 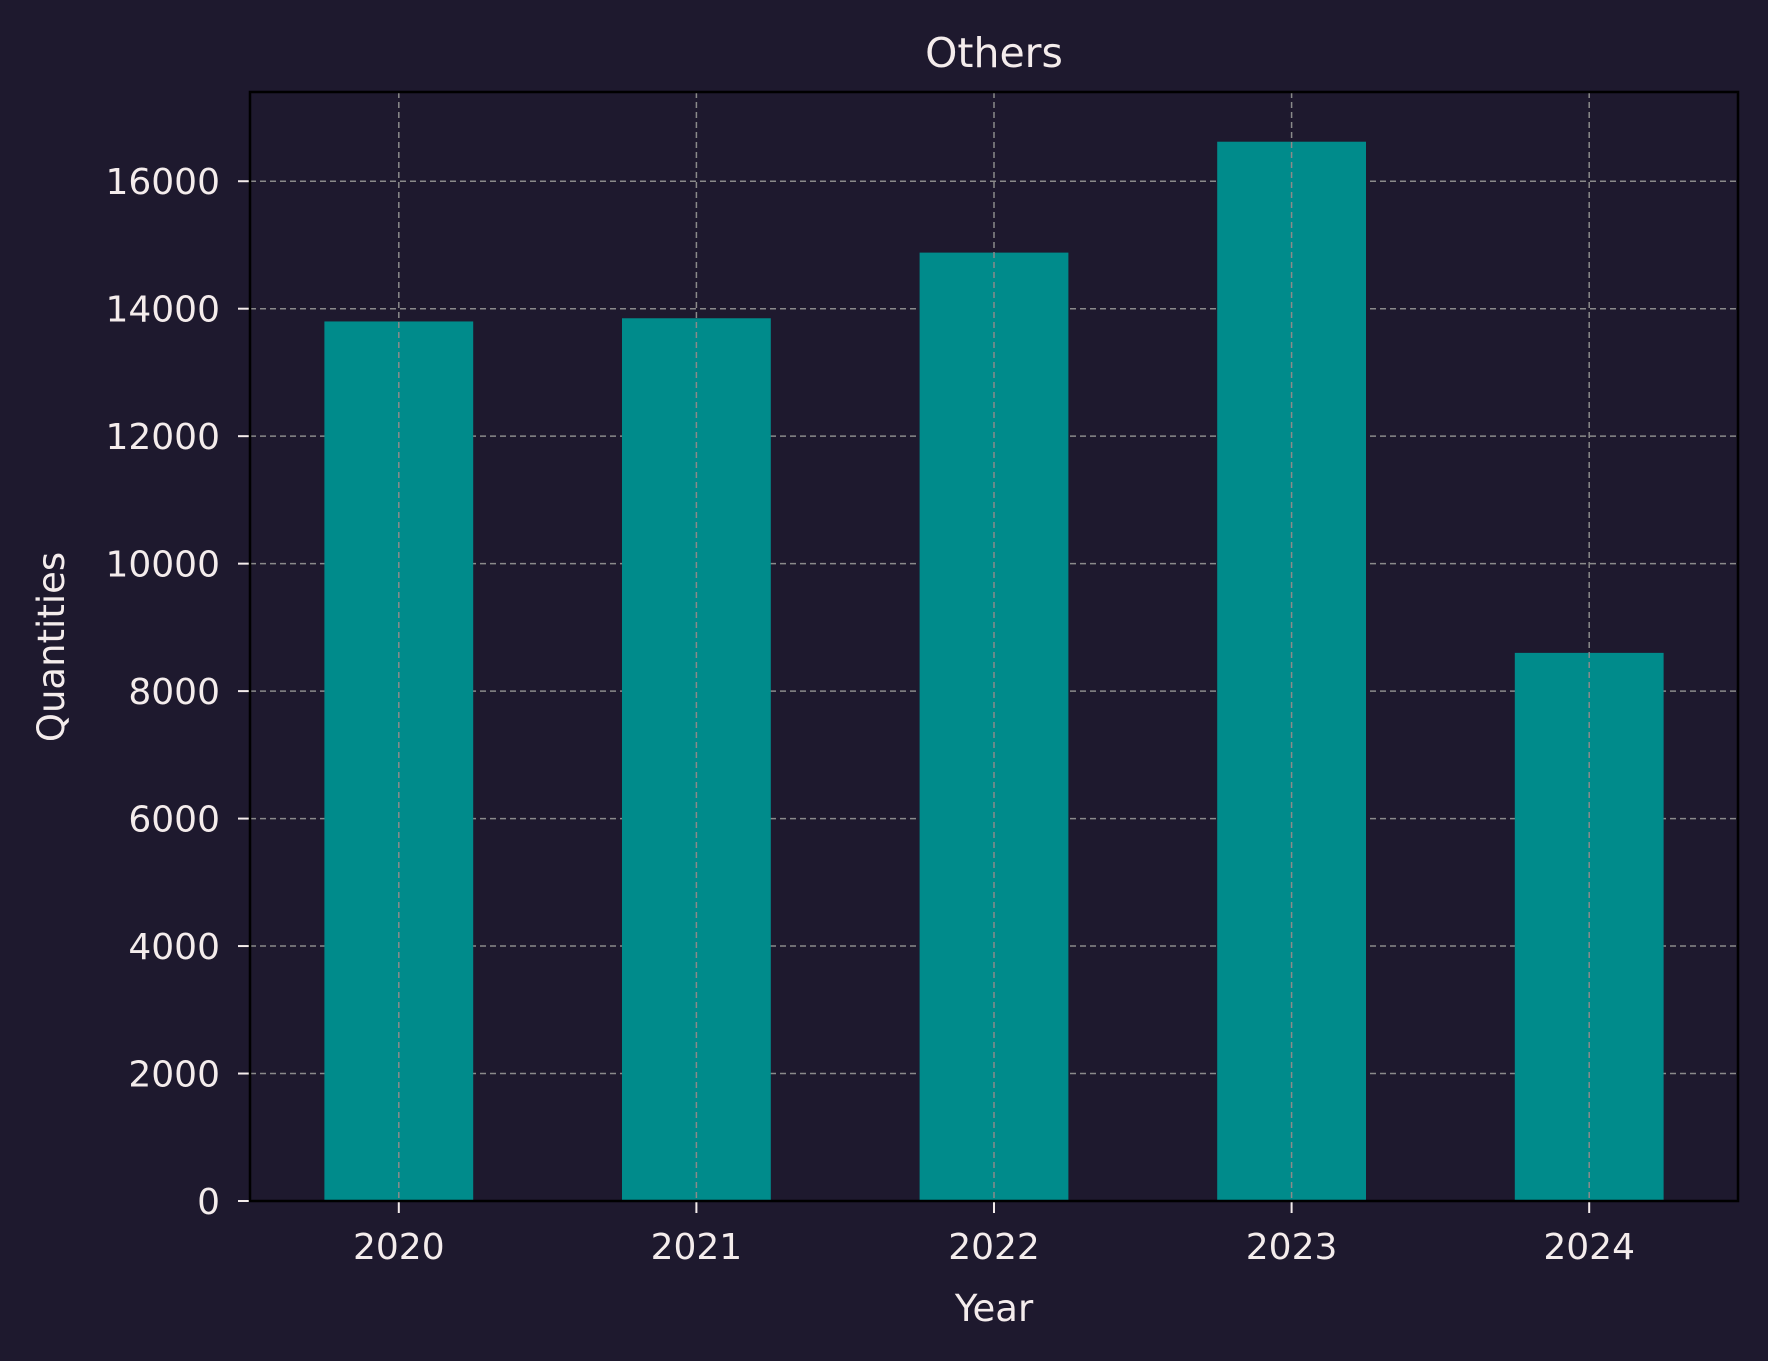 I want to click on y-tick-label: 0, so click(x=208, y=1202).